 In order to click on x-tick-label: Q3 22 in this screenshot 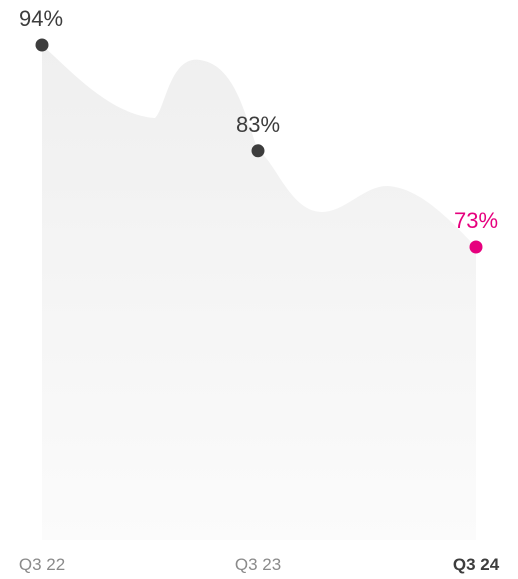, I will do `click(42, 564)`.